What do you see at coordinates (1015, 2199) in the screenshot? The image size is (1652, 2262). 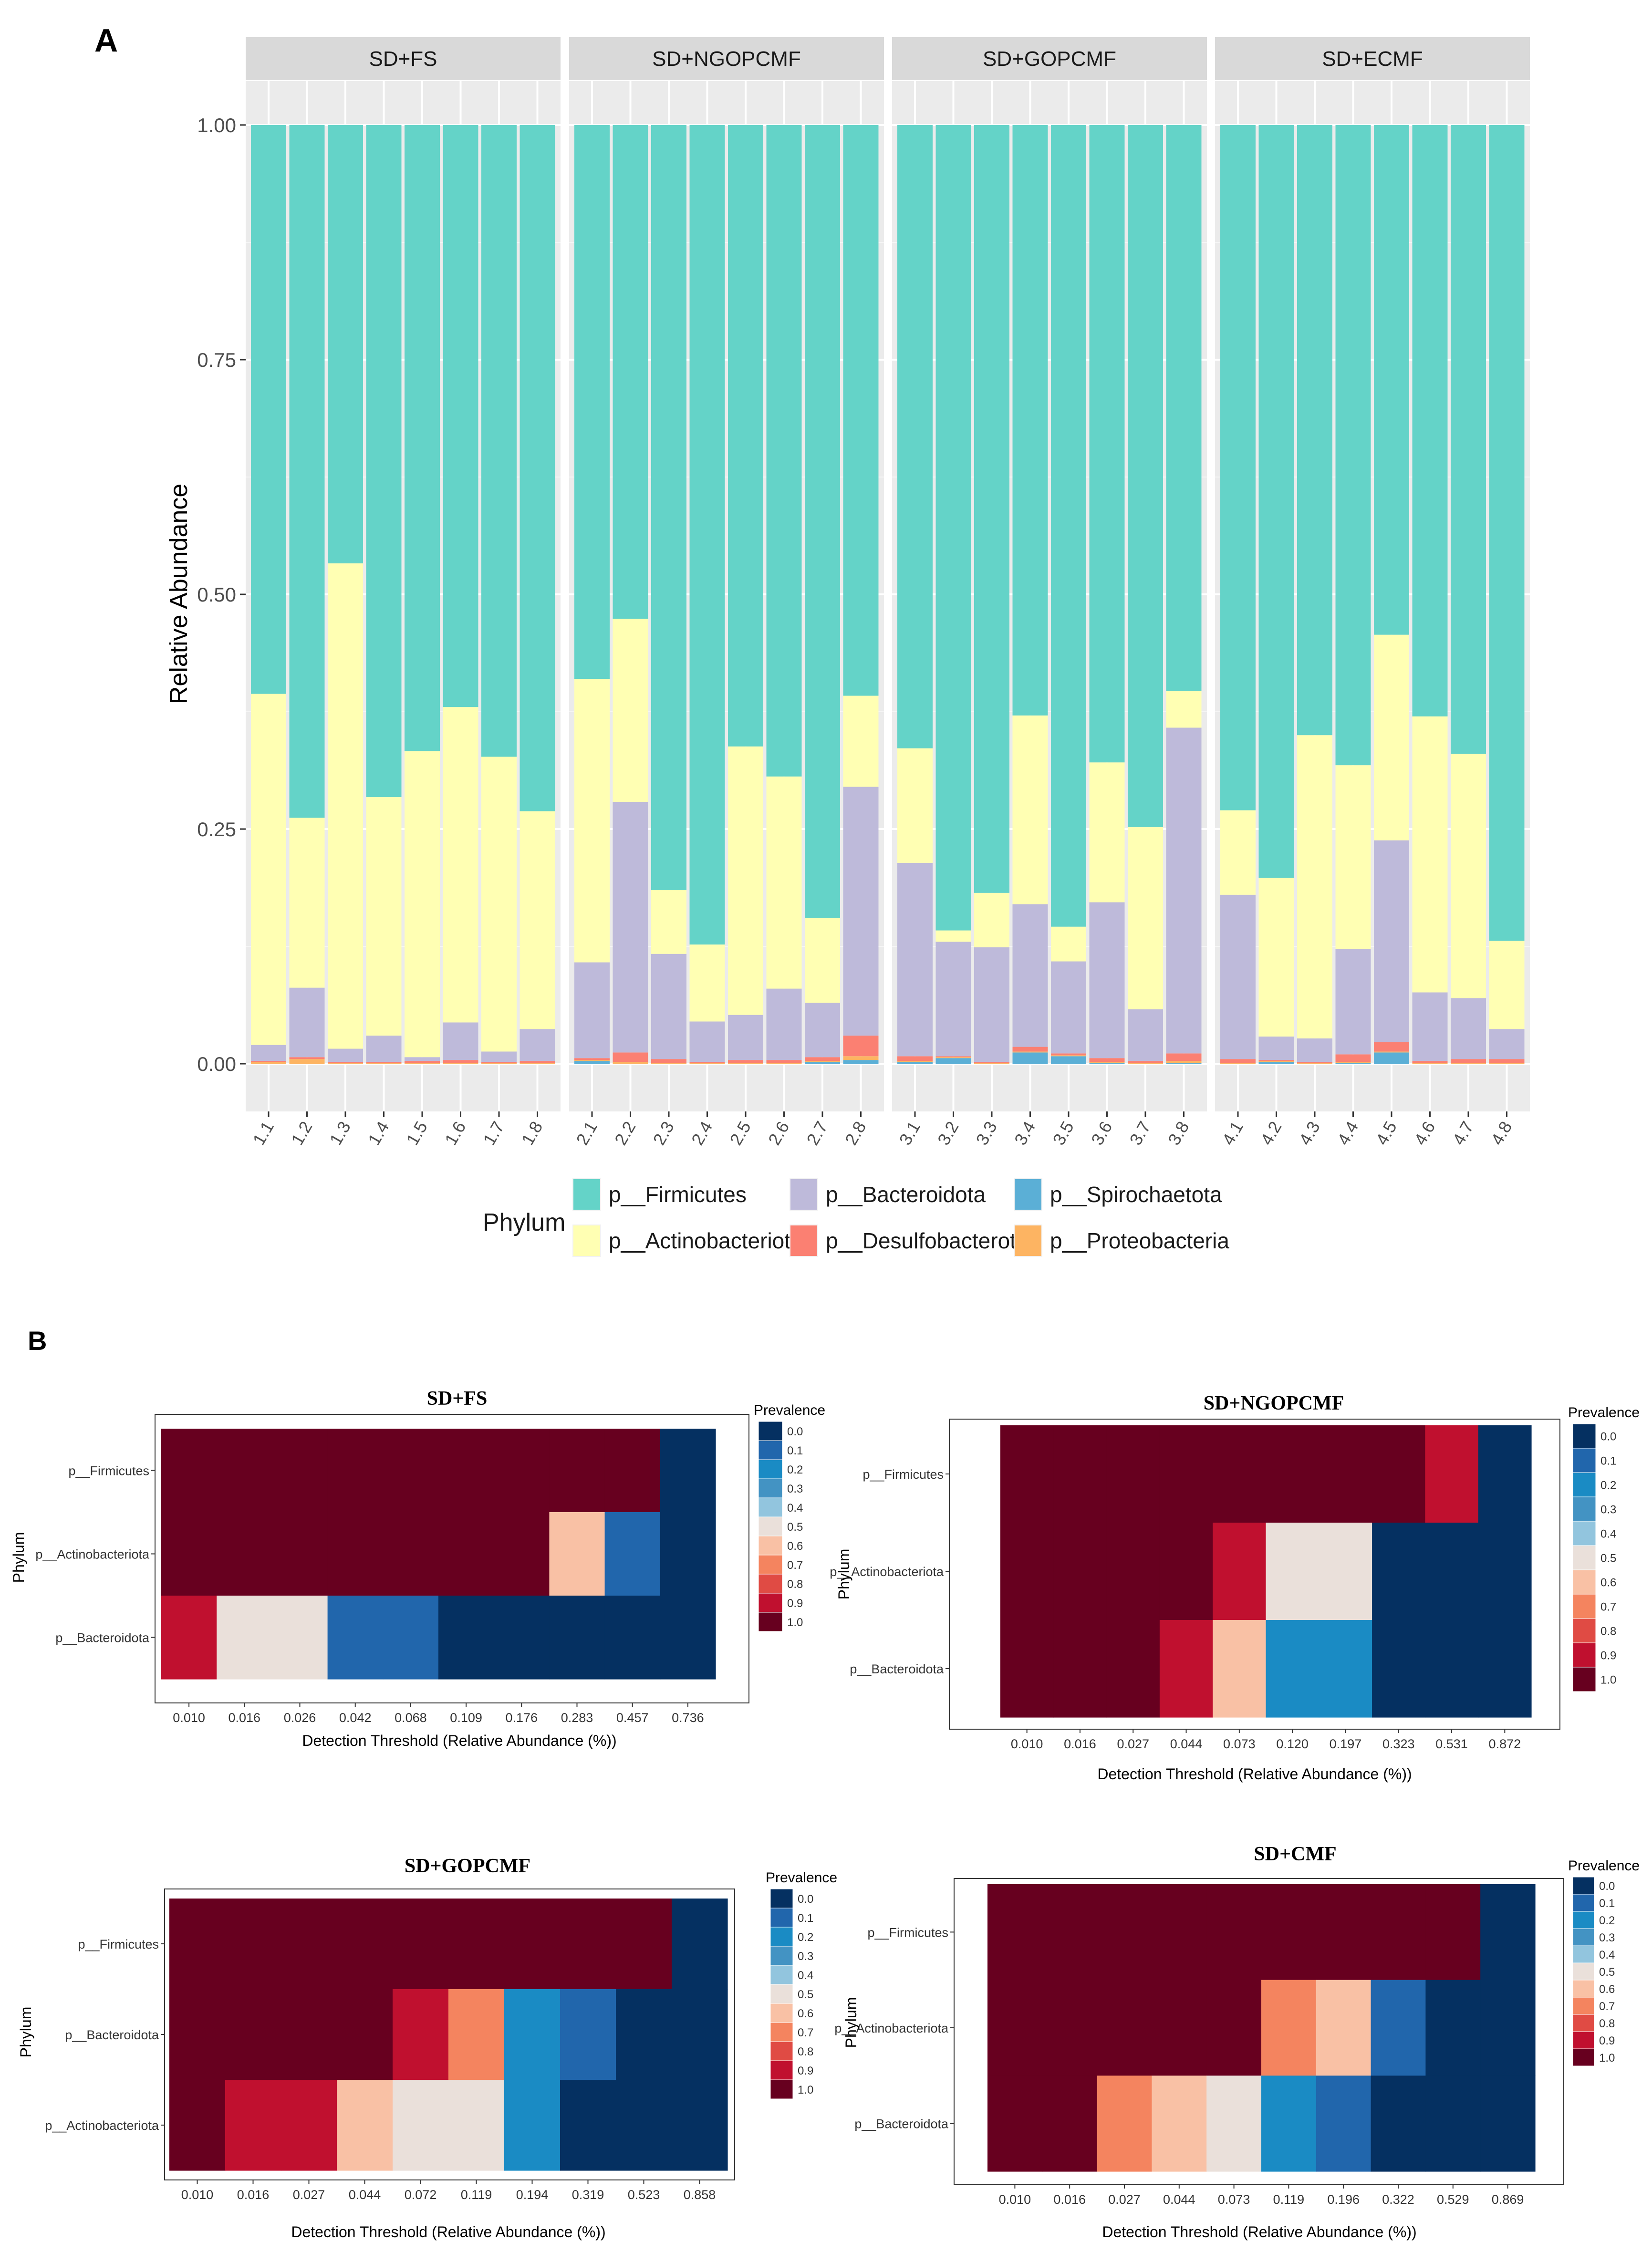 I see `threshold-label: 0.010` at bounding box center [1015, 2199].